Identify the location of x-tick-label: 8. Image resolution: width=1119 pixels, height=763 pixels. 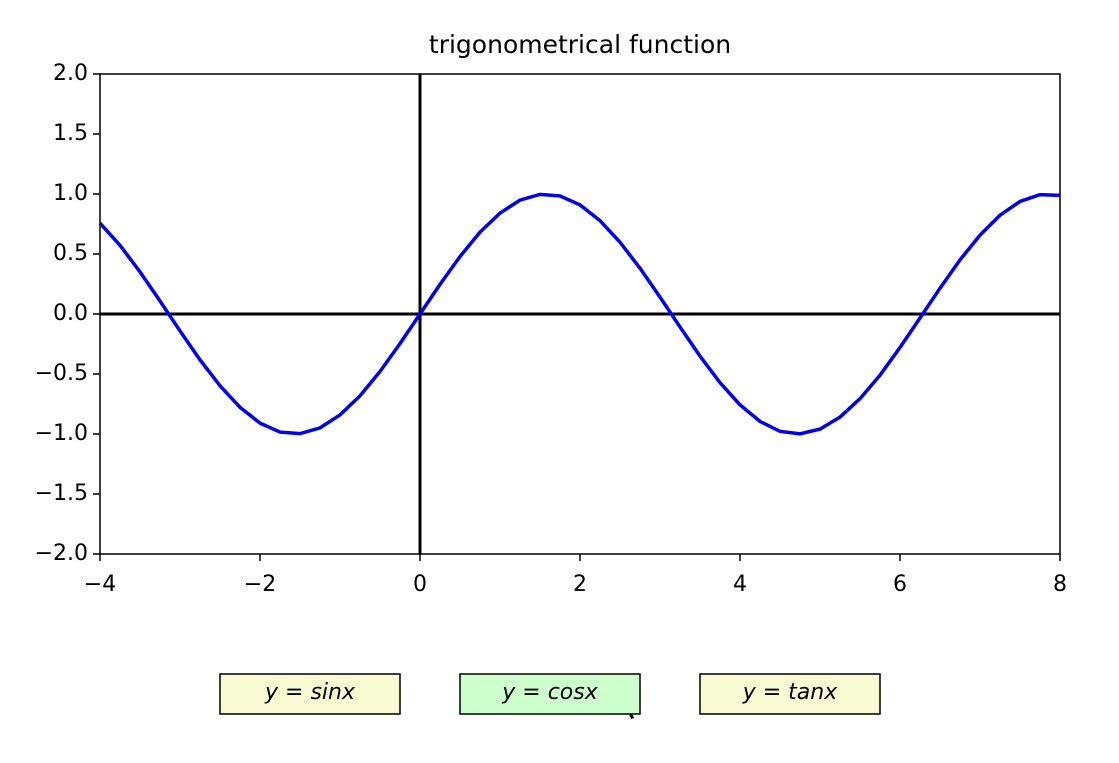
(1060, 584).